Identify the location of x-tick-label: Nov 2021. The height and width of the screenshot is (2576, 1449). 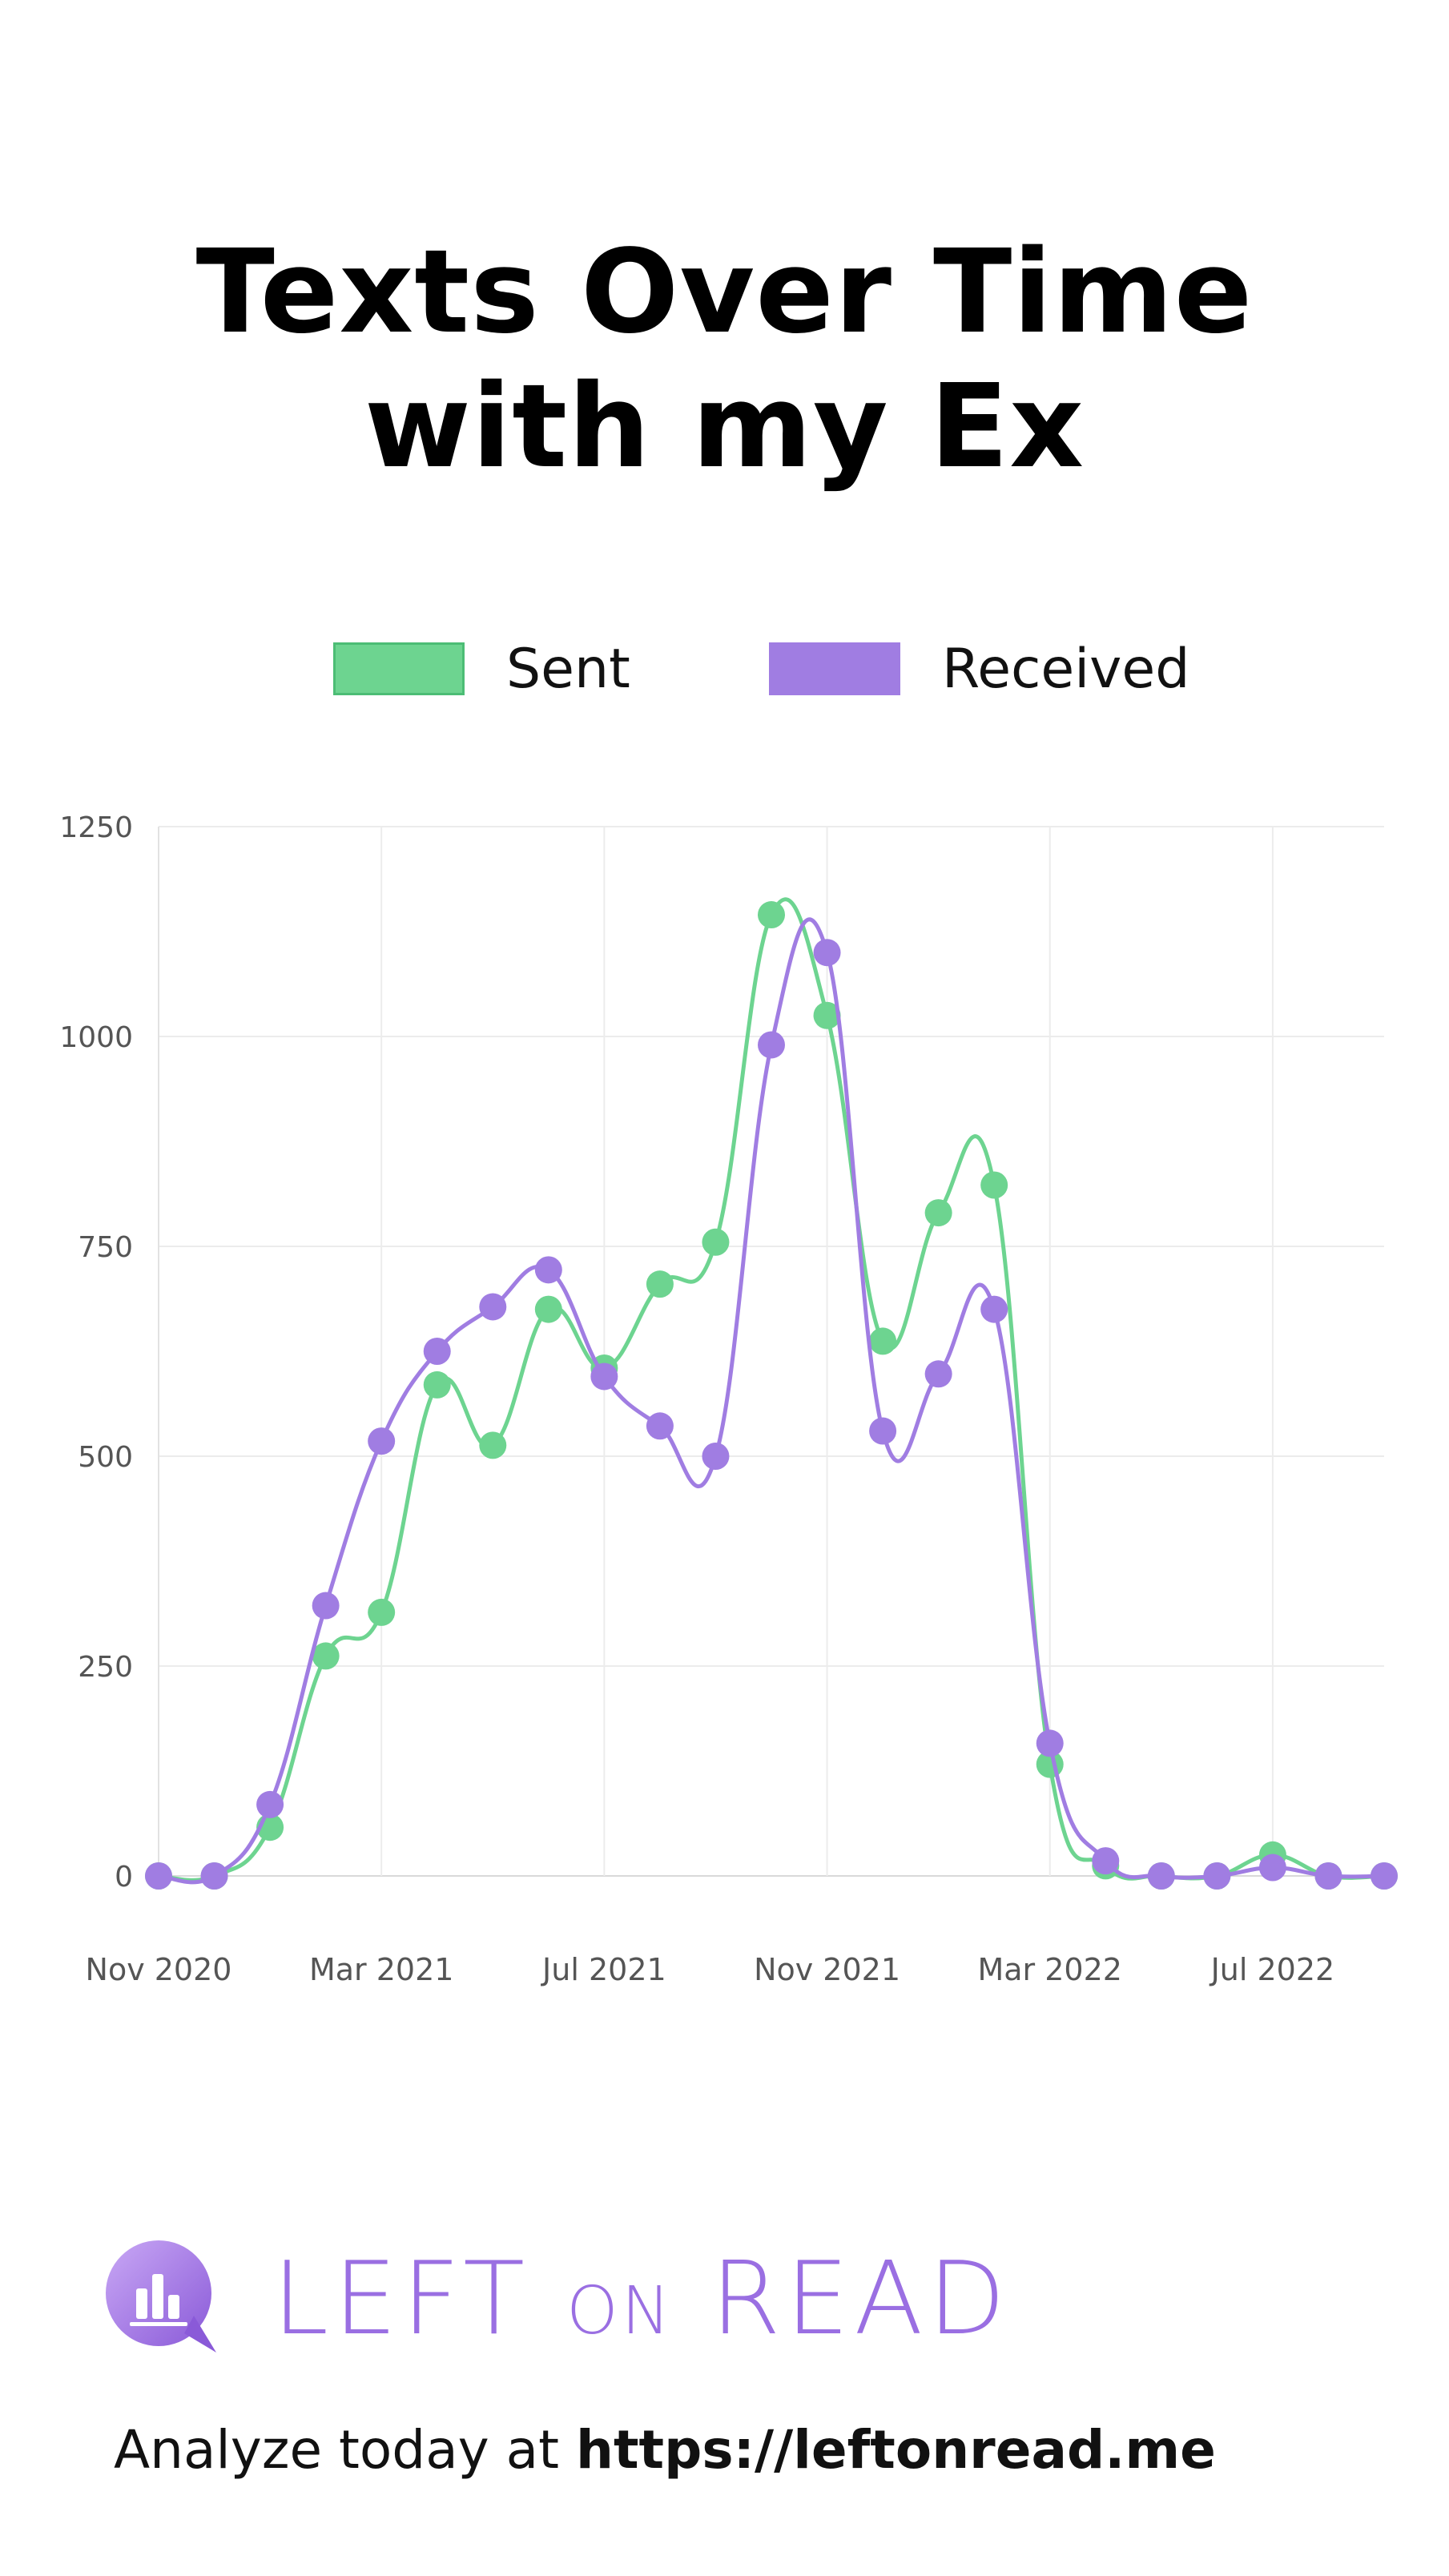
(827, 1969).